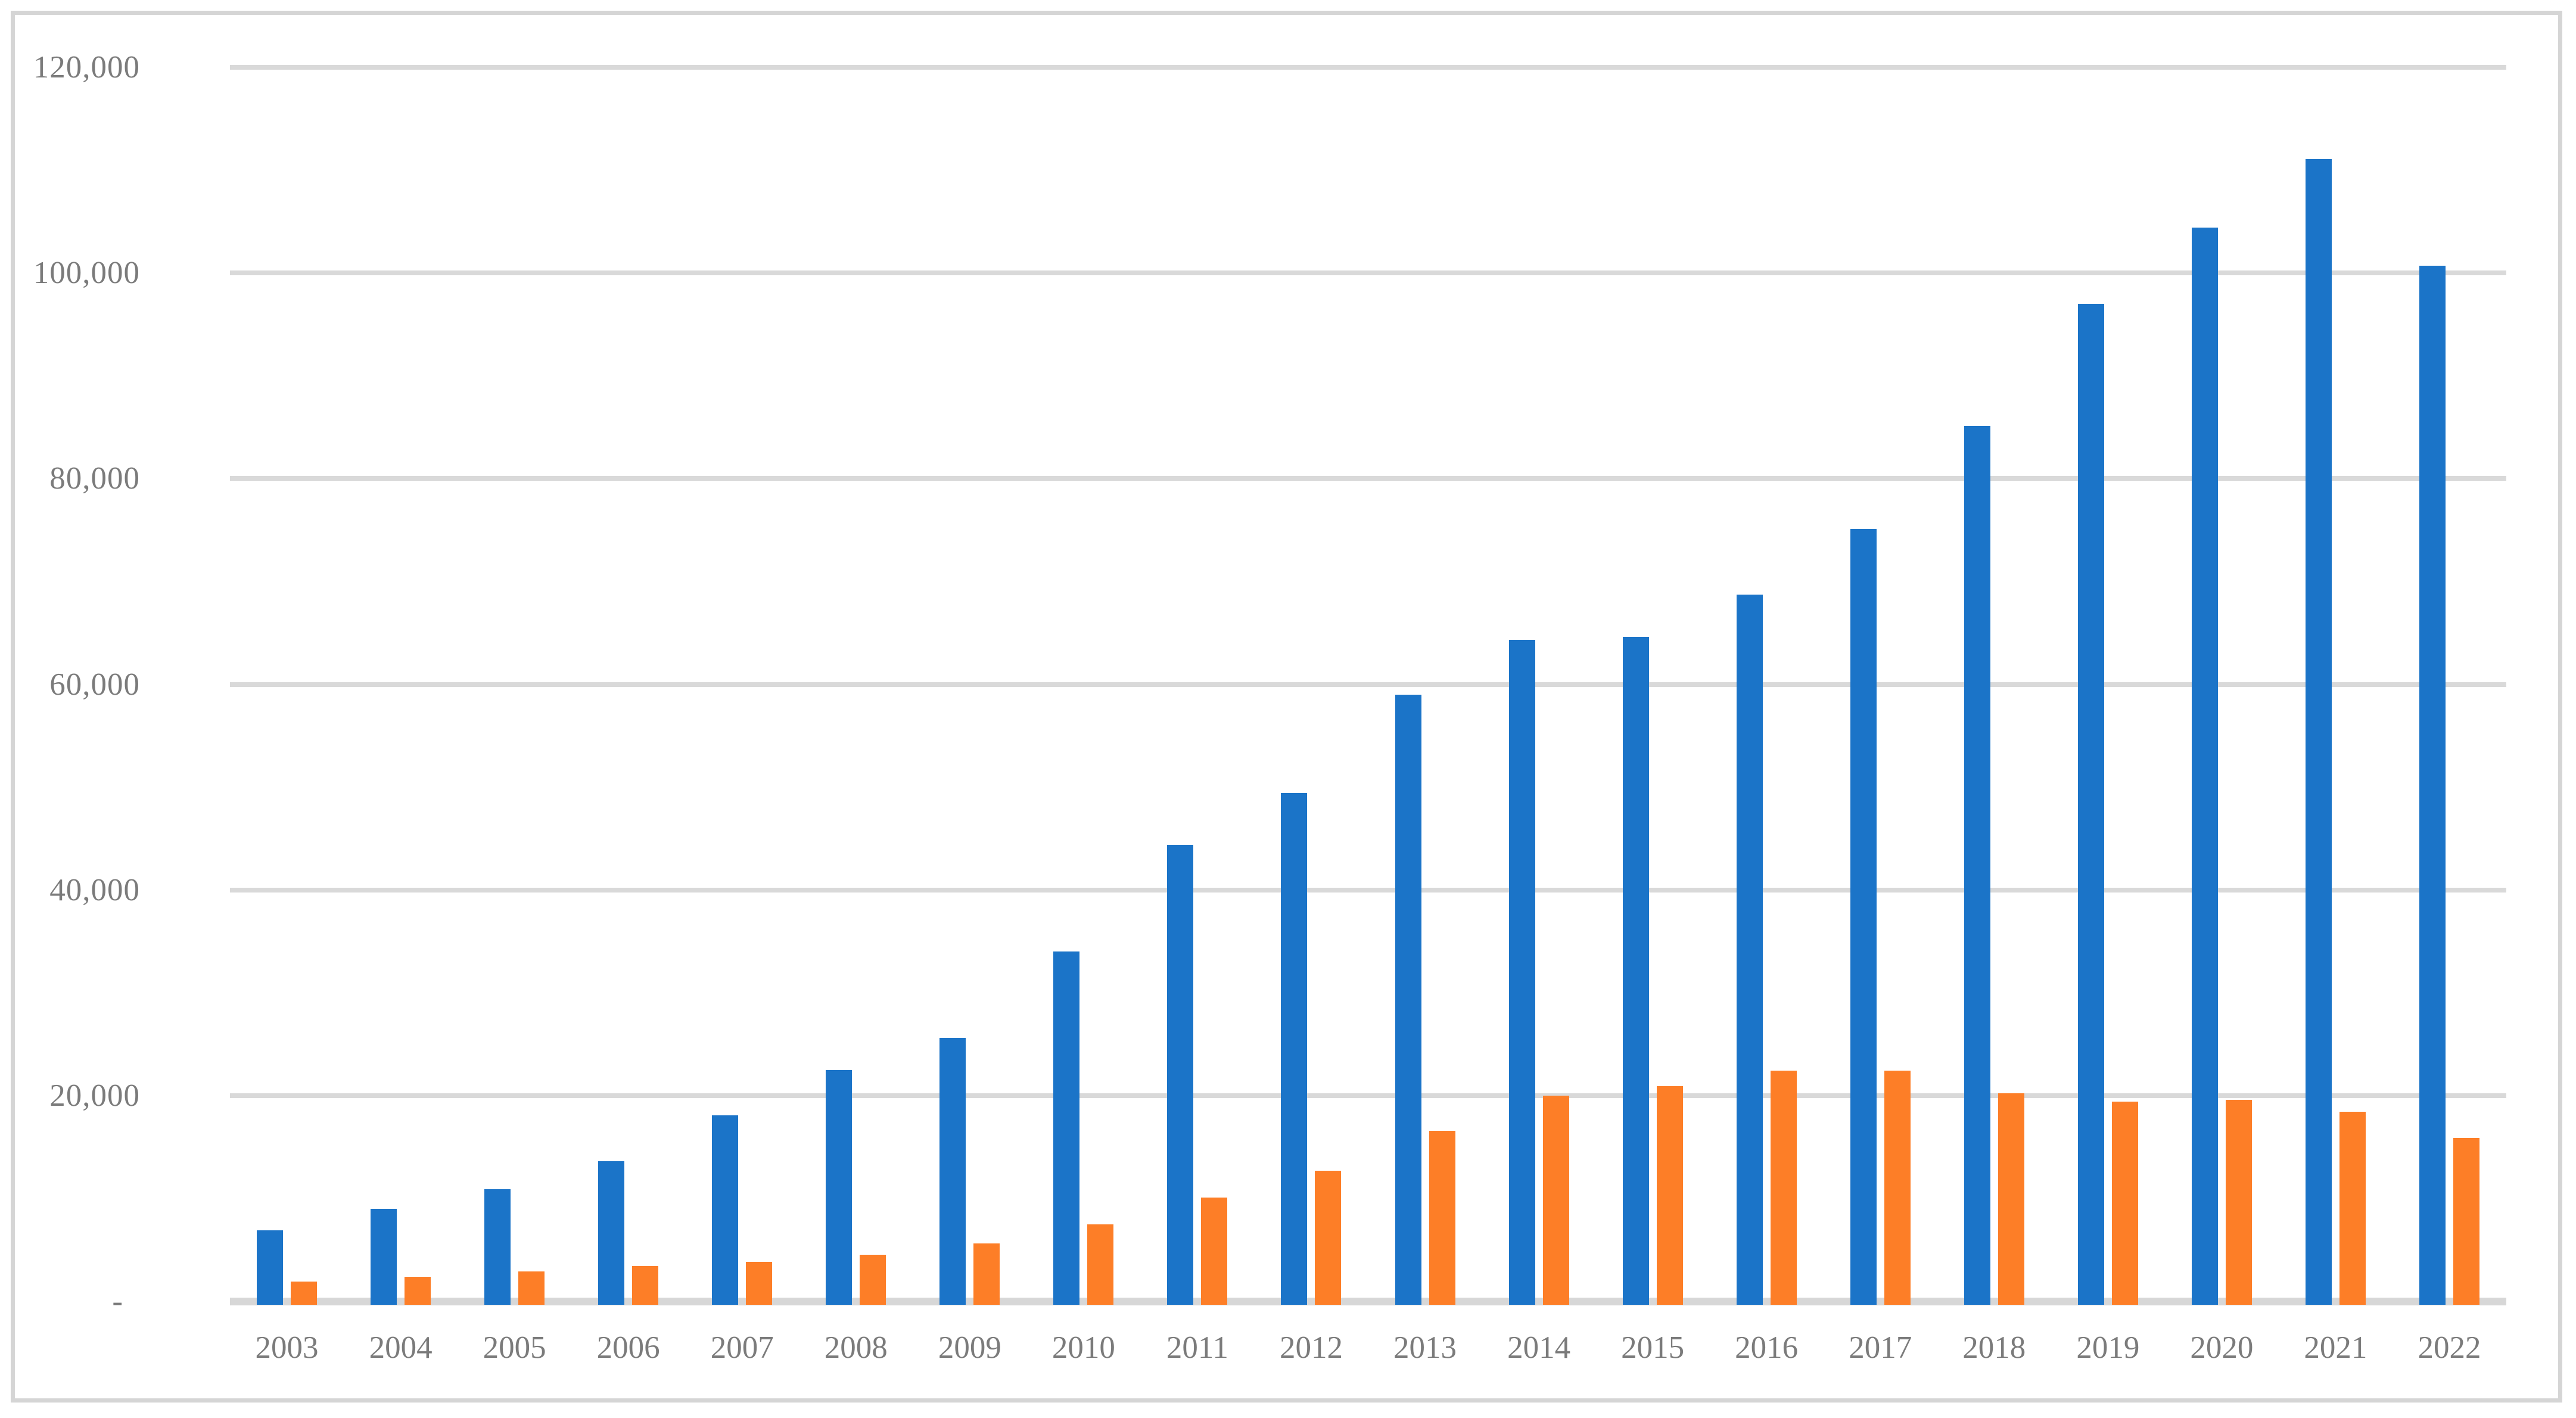  What do you see at coordinates (873, 1280) in the screenshot?
I see `series-orange-bar-2008` at bounding box center [873, 1280].